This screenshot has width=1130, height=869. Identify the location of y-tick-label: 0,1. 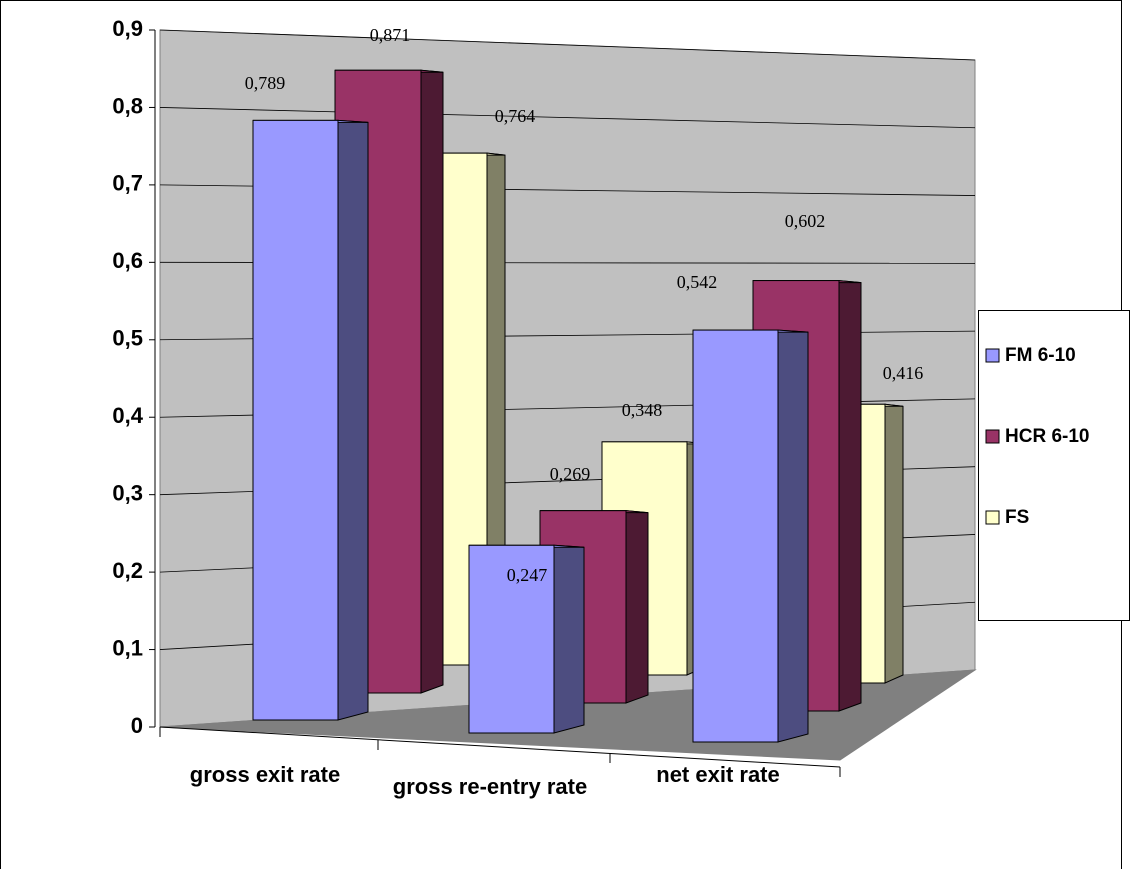
(127, 647).